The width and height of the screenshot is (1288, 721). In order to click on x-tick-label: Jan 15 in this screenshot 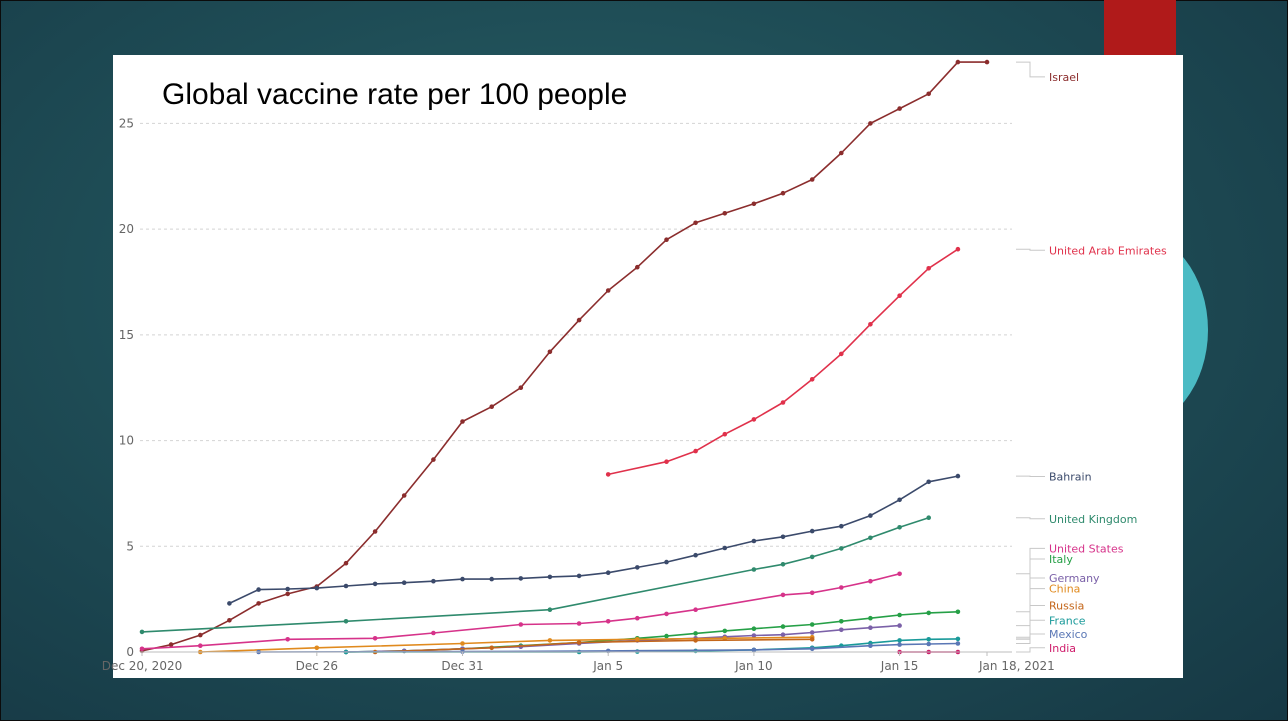, I will do `click(899, 666)`.